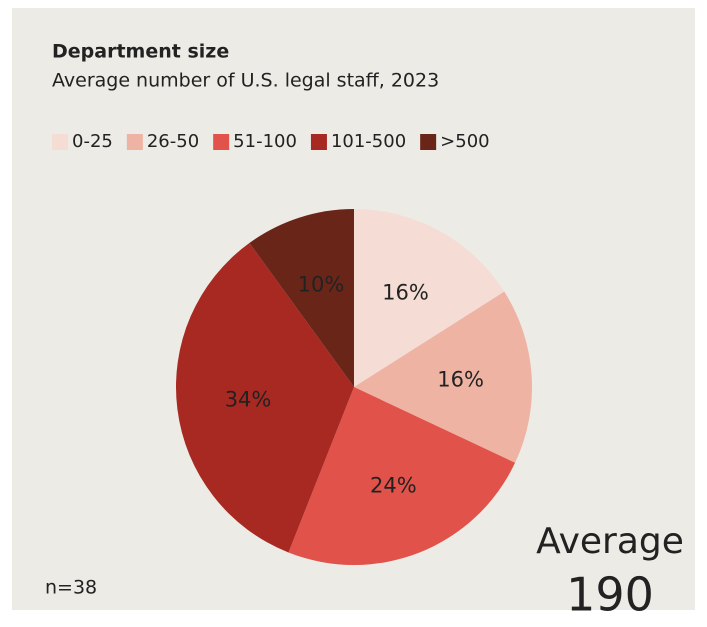 The width and height of the screenshot is (707, 627). Describe the element at coordinates (173, 141) in the screenshot. I see `legend-label: 26-50` at that location.